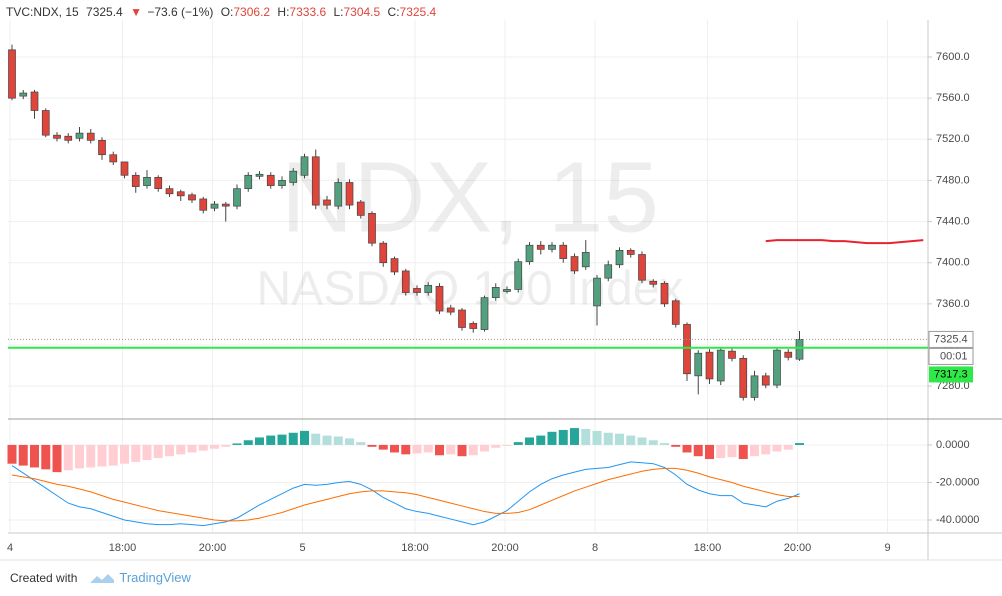 The width and height of the screenshot is (1002, 596). I want to click on signal-line, so click(405, 494).